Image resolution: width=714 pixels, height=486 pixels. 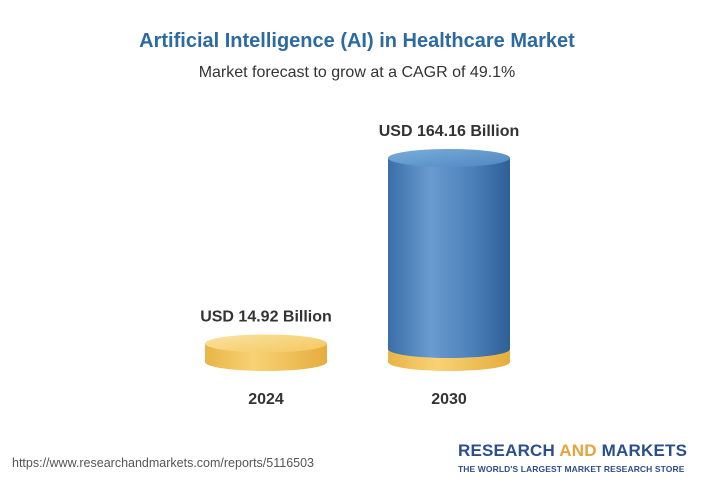 I want to click on category-label: 2024, so click(x=266, y=399).